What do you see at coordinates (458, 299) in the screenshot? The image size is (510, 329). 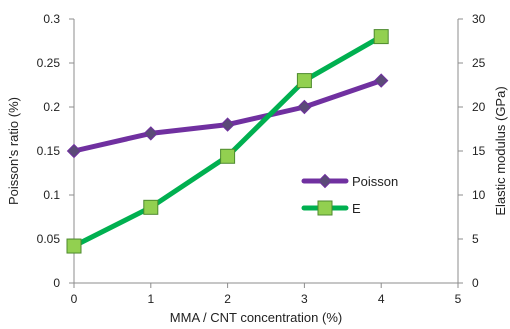 I see `x-tick-label: 5` at bounding box center [458, 299].